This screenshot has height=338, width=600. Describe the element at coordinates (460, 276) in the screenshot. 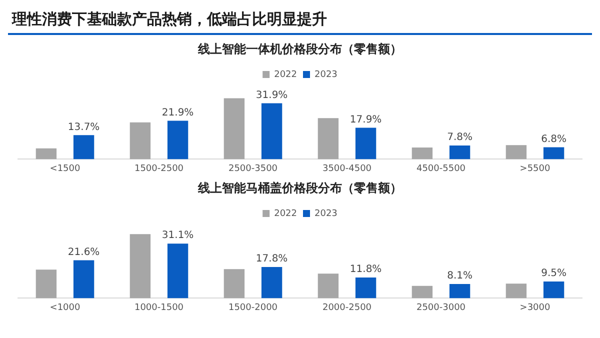

I see `data-label: 8.1%` at that location.